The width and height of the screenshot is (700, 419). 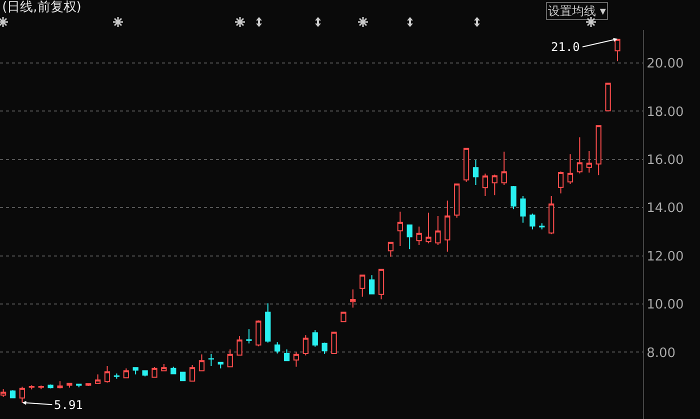 What do you see at coordinates (665, 208) in the screenshot?
I see `y-tick-label: 14.00` at bounding box center [665, 208].